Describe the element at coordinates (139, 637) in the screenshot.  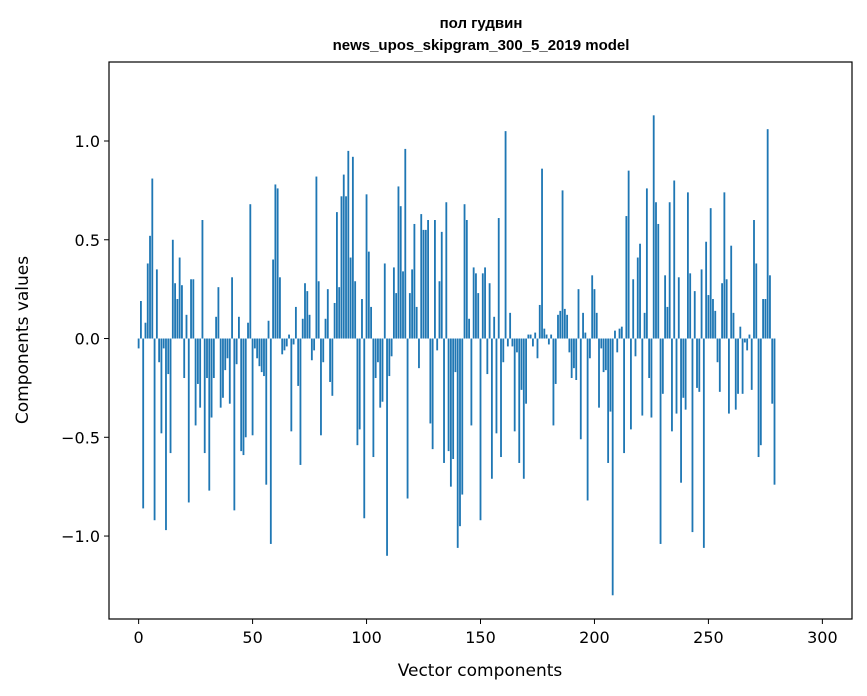
I see `x-tick-label: 0` at that location.